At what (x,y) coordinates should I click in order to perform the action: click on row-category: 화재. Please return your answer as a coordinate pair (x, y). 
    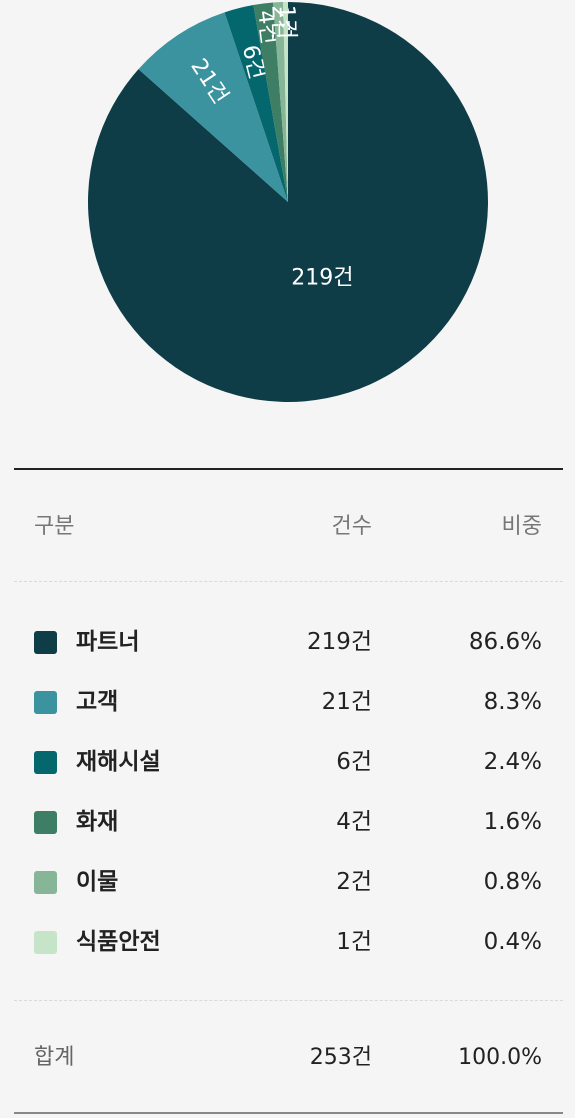
    Looking at the image, I should click on (97, 822).